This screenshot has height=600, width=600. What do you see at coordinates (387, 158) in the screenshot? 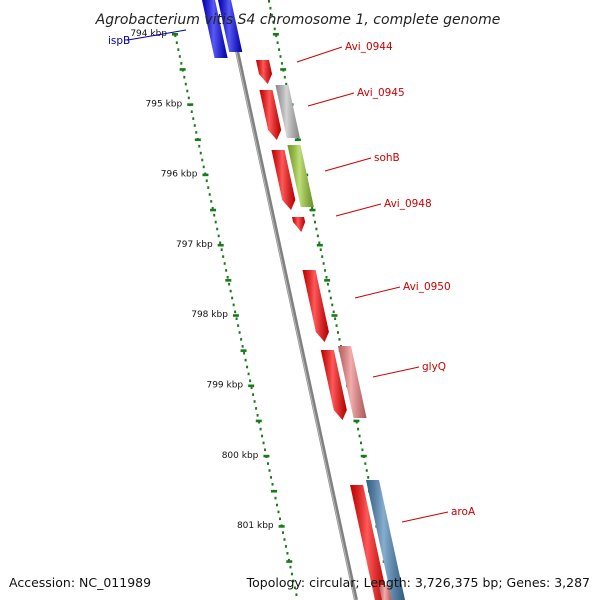
I see `gene-label-sohb: sohB` at bounding box center [387, 158].